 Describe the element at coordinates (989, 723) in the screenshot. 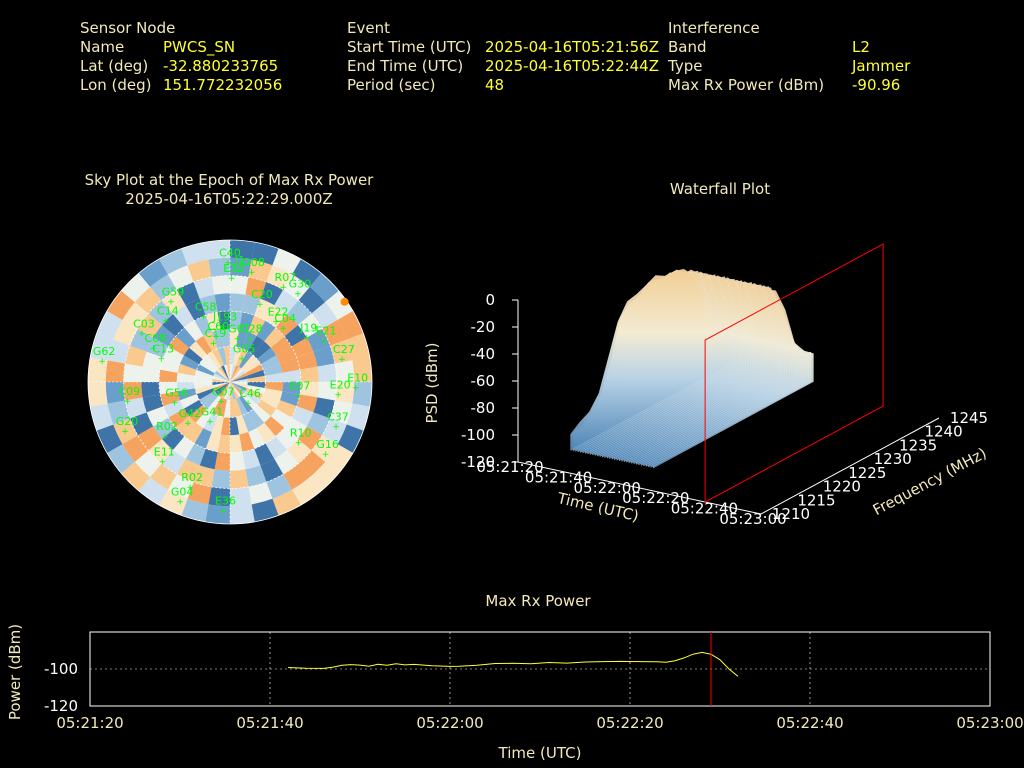

I see `maxrx-x-tick-label: 05:23:00` at that location.